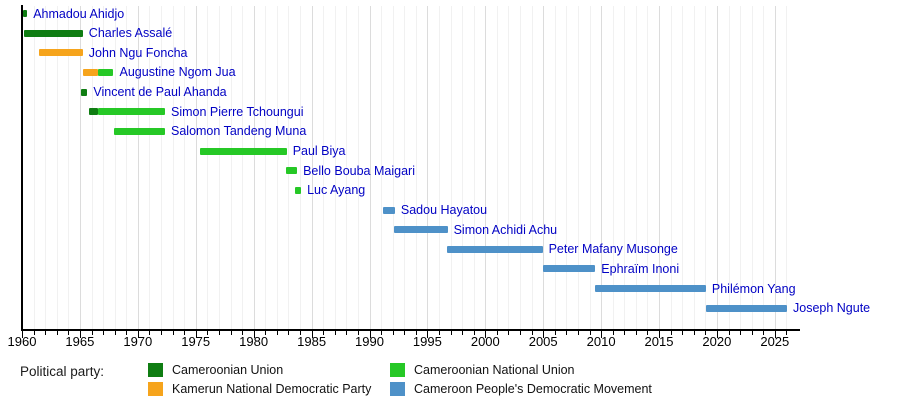 This screenshot has width=900, height=405. What do you see at coordinates (544, 334) in the screenshot?
I see `axis-tick-2005` at bounding box center [544, 334].